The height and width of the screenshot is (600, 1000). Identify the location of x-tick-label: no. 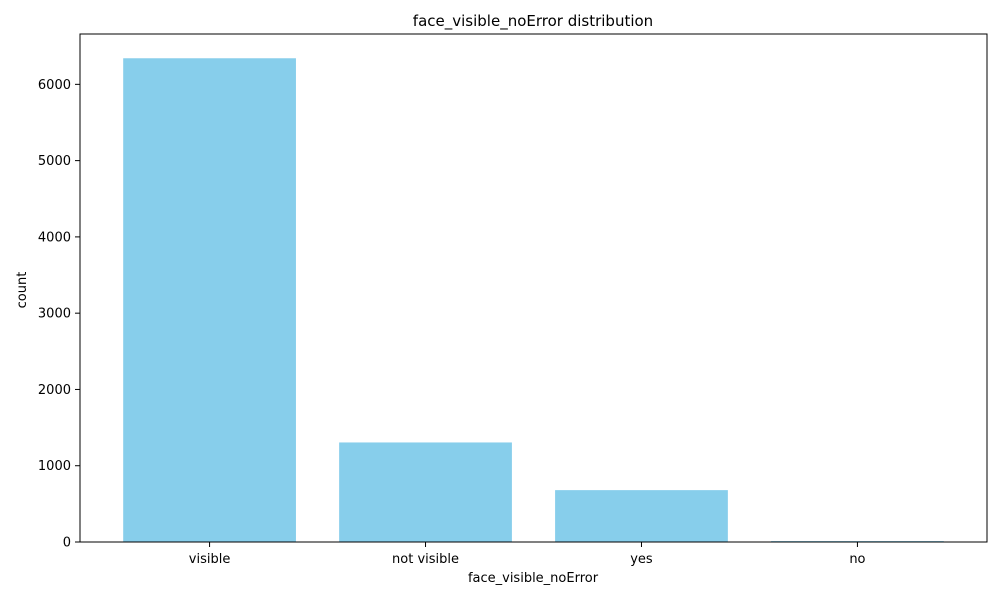
(857, 559).